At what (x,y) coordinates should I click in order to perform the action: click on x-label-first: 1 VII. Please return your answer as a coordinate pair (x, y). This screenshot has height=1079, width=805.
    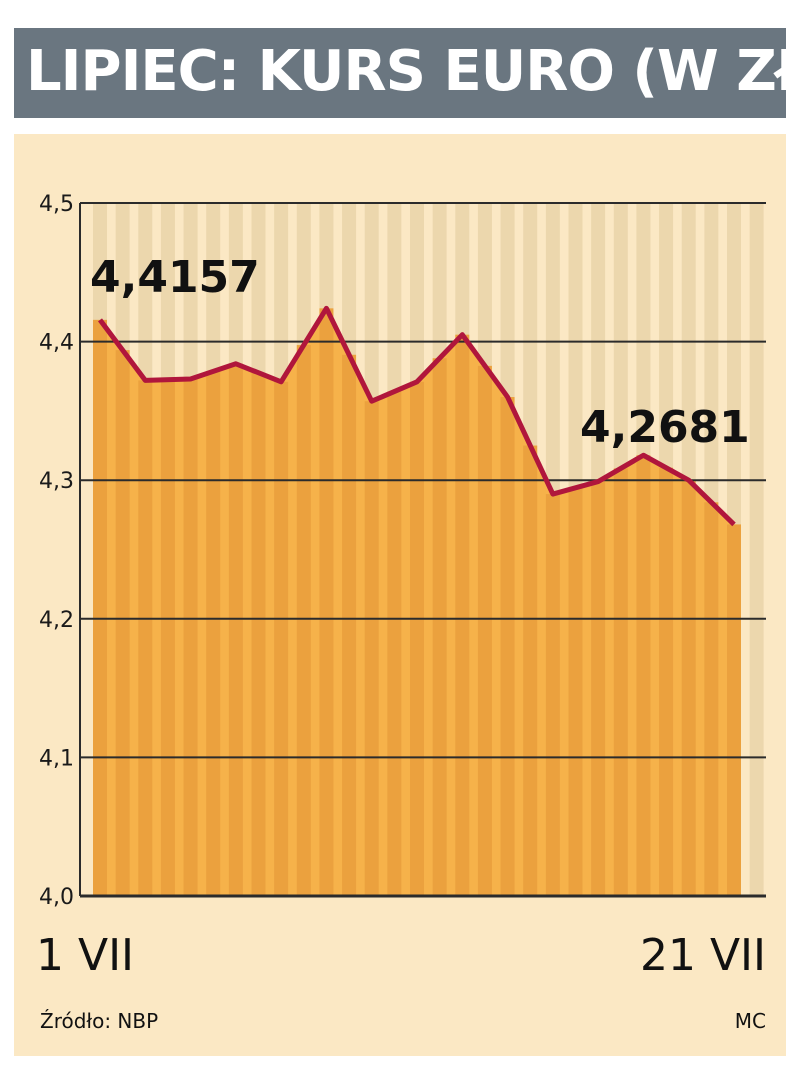
    Looking at the image, I should click on (85, 955).